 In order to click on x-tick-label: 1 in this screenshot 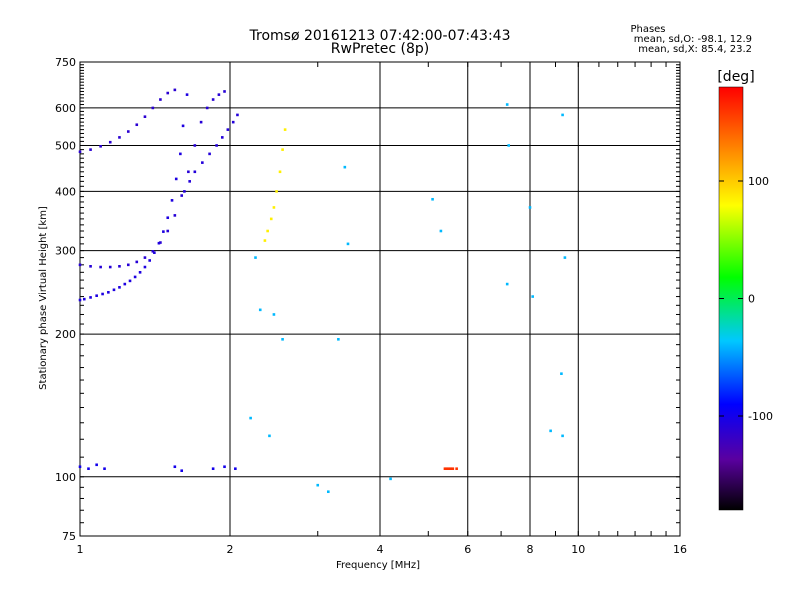, I will do `click(80, 549)`.